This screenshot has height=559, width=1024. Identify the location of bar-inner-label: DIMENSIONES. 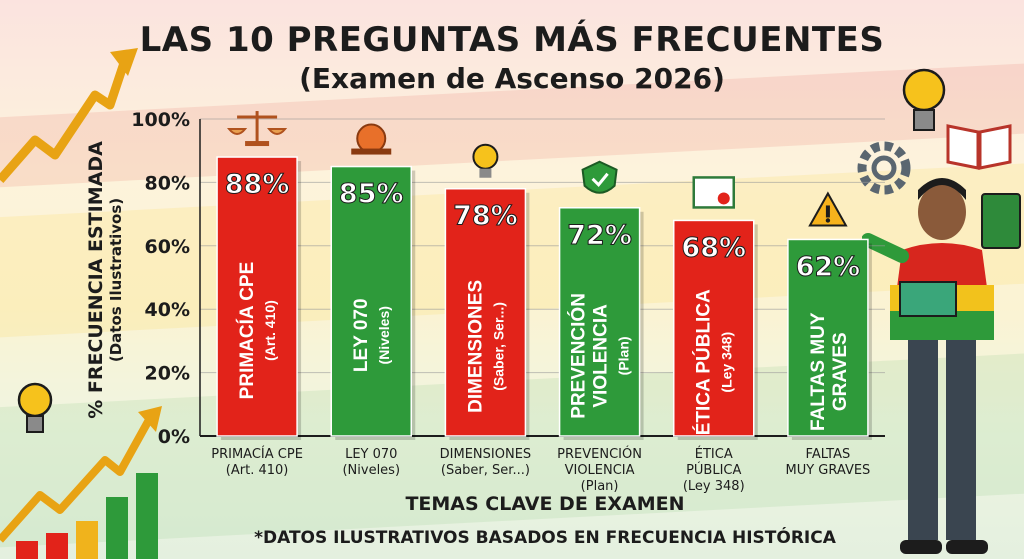
(475, 346).